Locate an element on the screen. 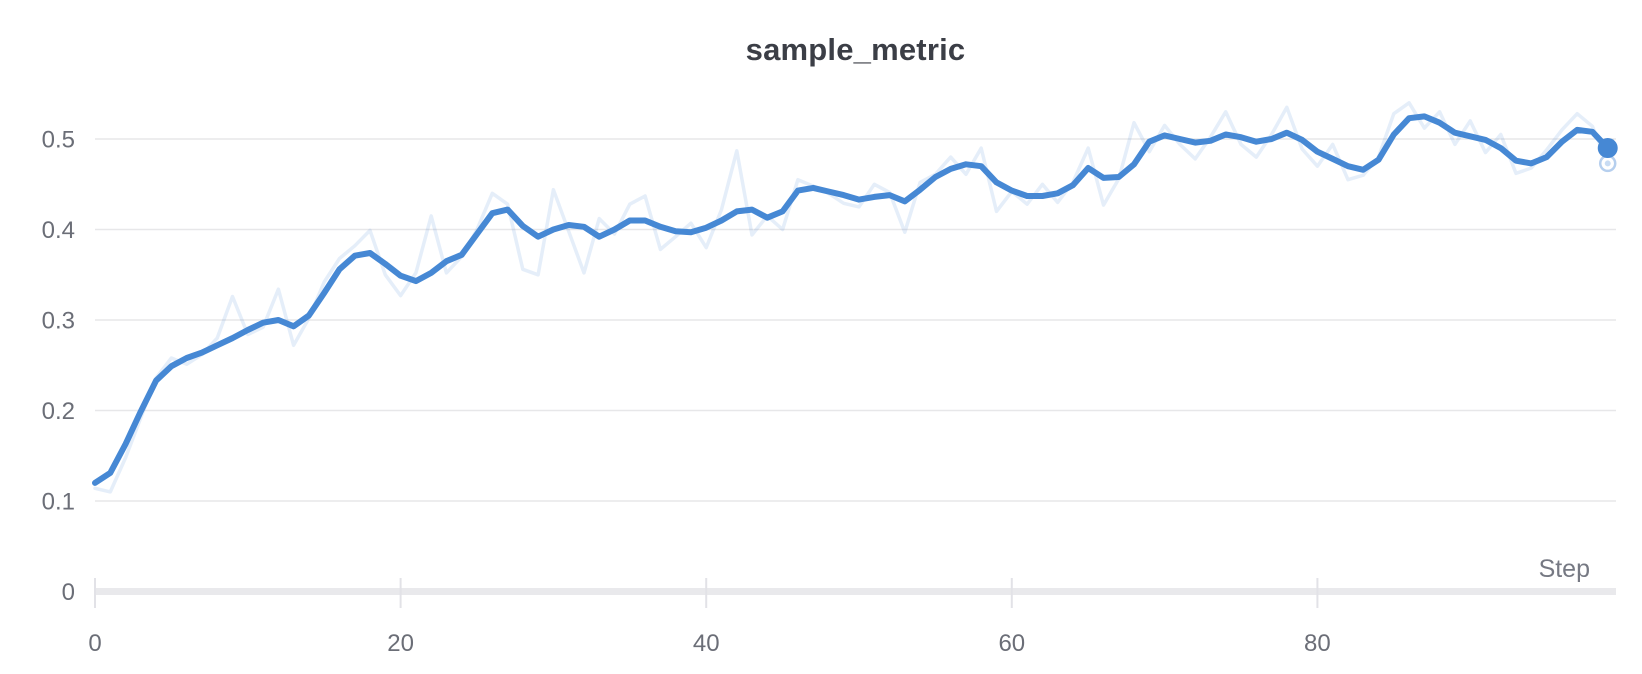 This screenshot has width=1642, height=674. y-tick-label: 0.4 is located at coordinates (58, 230).